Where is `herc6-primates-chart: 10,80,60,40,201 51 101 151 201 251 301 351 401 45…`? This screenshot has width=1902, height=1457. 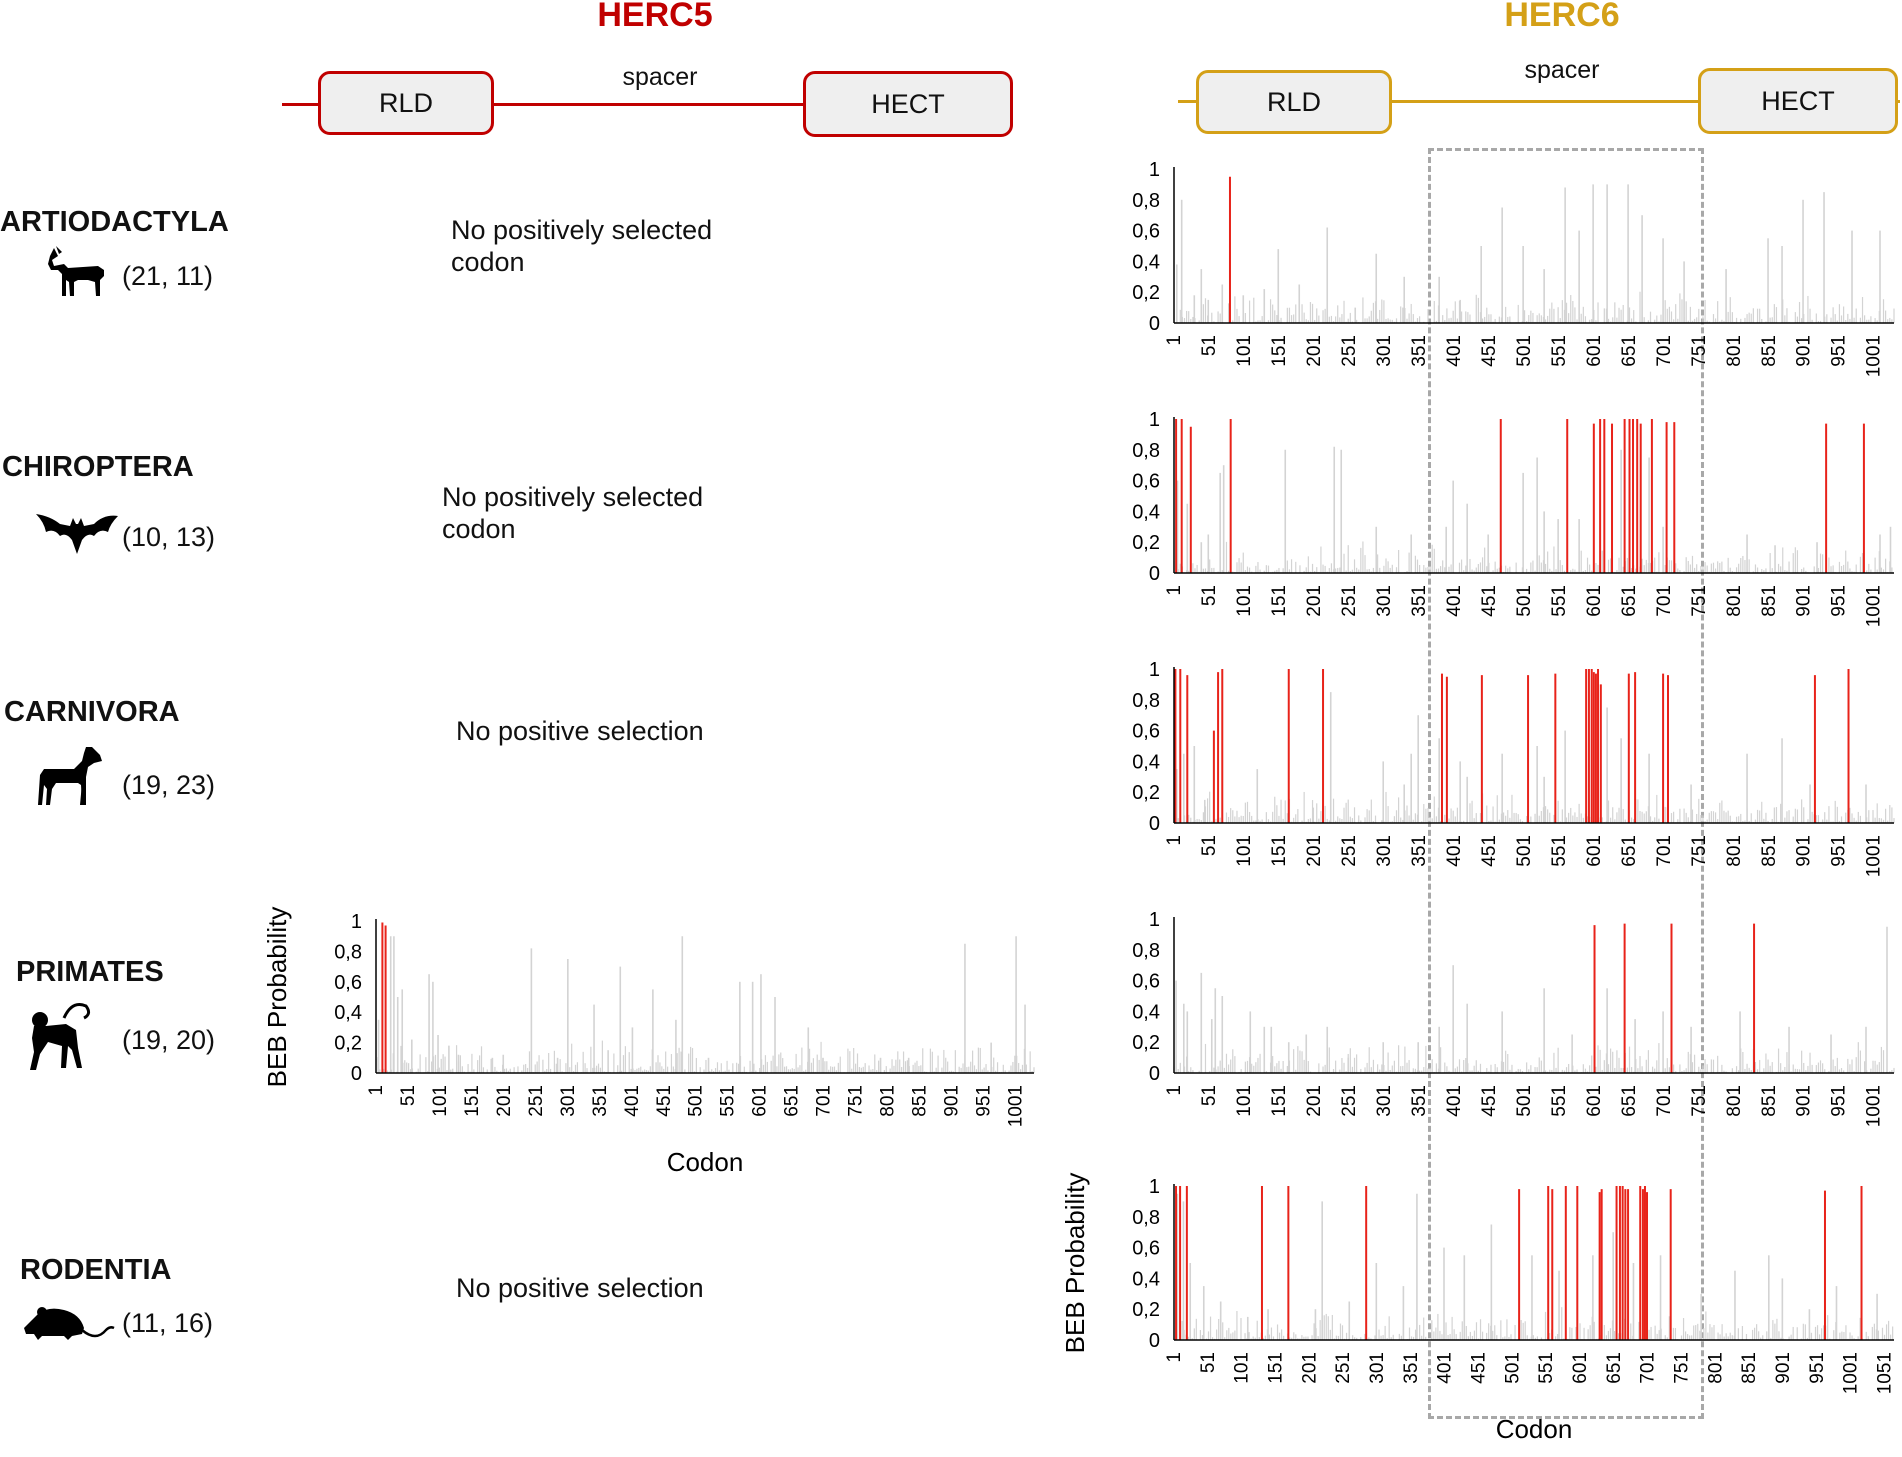
herc6-primates-chart: 10,80,60,40,201 51 101 151 201 251 301 351 401 45… is located at coordinates (1513, 1018).